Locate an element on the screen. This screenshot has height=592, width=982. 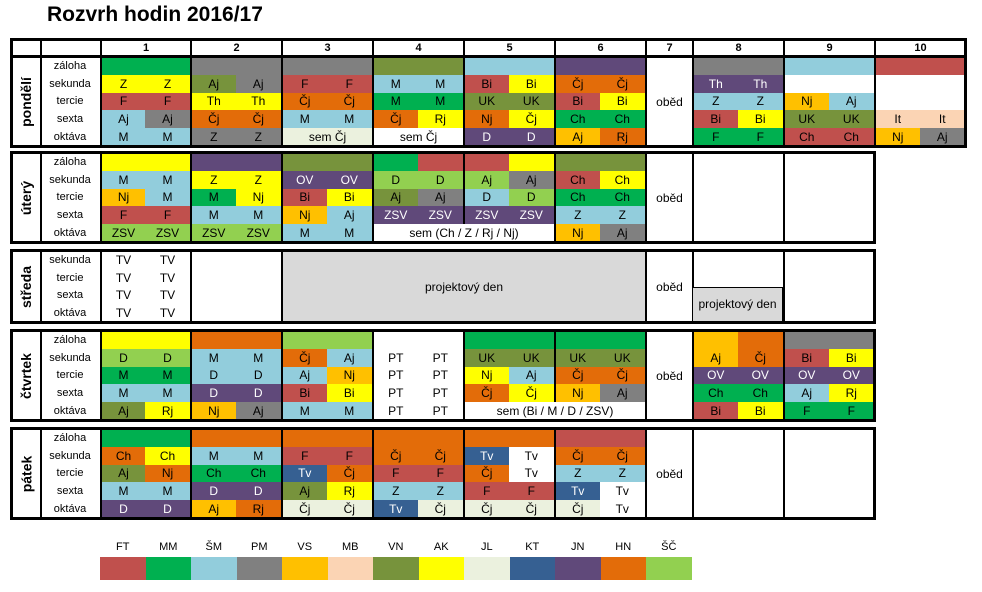
period-header: 10 is located at coordinates (919, 48).